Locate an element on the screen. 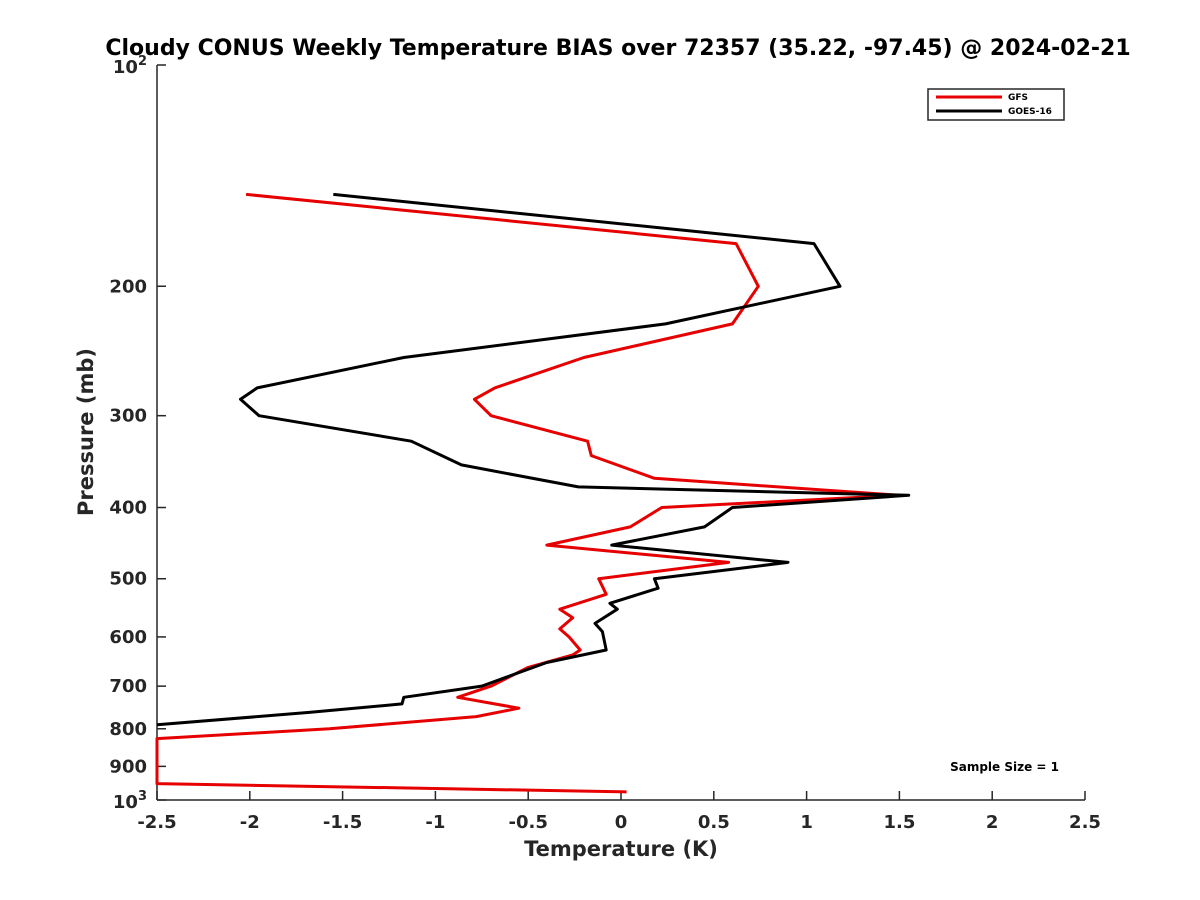 The image size is (1200, 900). y-tick-label: 200 is located at coordinates (128, 286).